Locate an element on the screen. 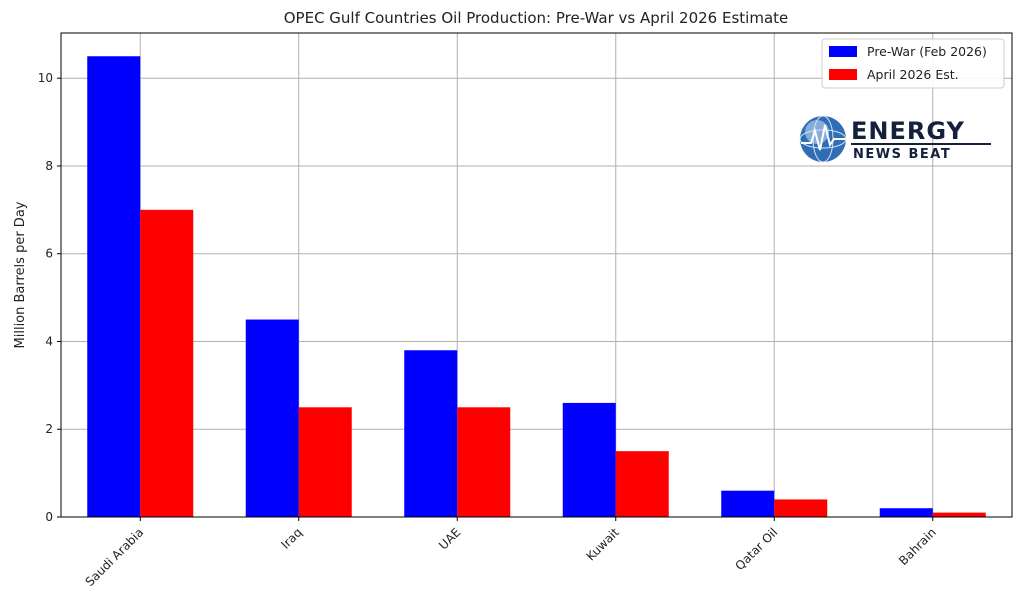 This screenshot has height=611, width=1024. legend-label-pre-war: Pre-War (Feb 2026) is located at coordinates (927, 51).